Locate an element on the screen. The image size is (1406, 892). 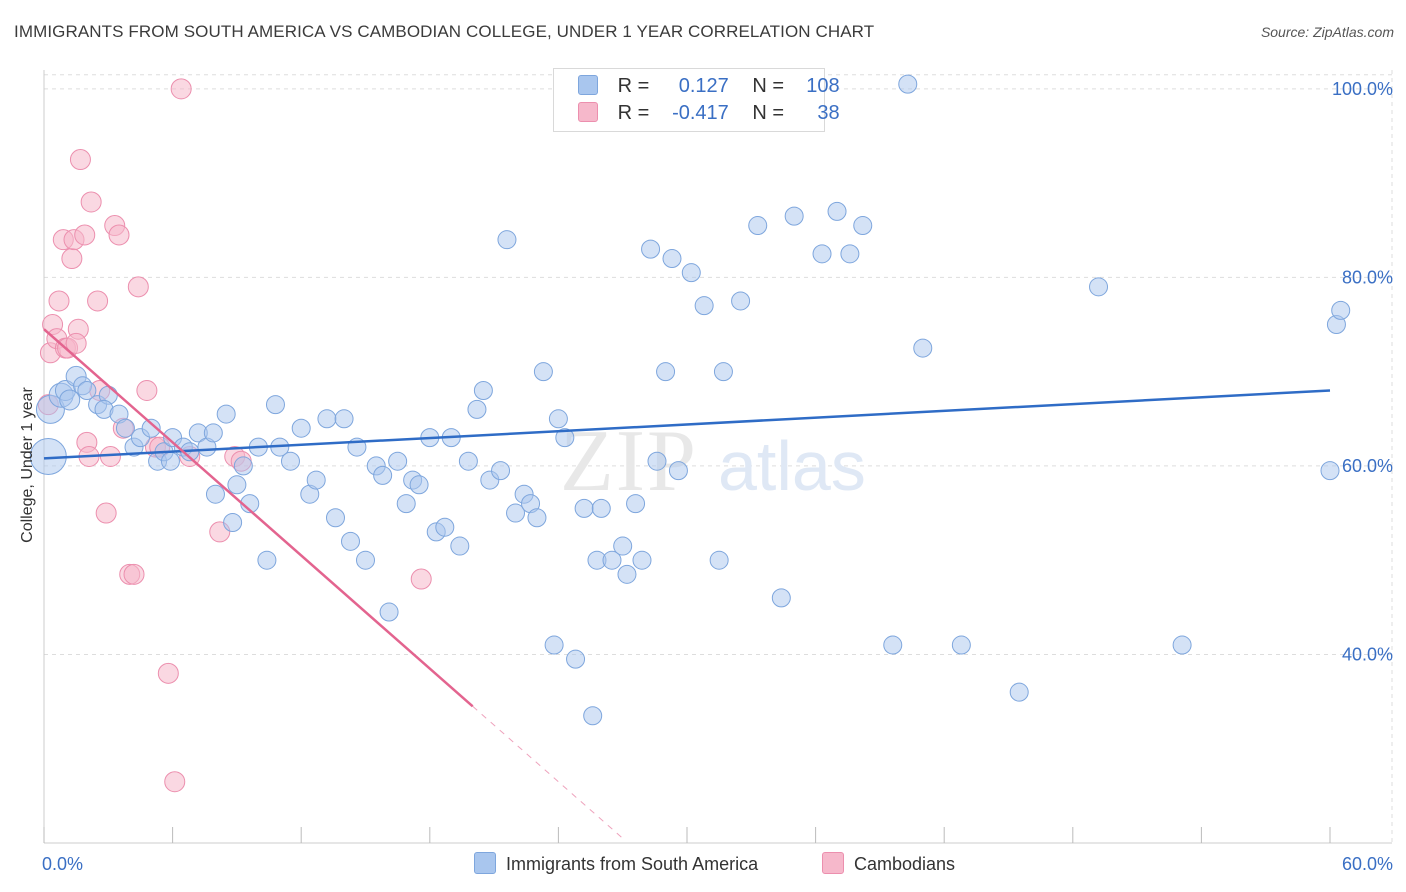
x-tick-label: 0.0% is located at coordinates (62, 864).